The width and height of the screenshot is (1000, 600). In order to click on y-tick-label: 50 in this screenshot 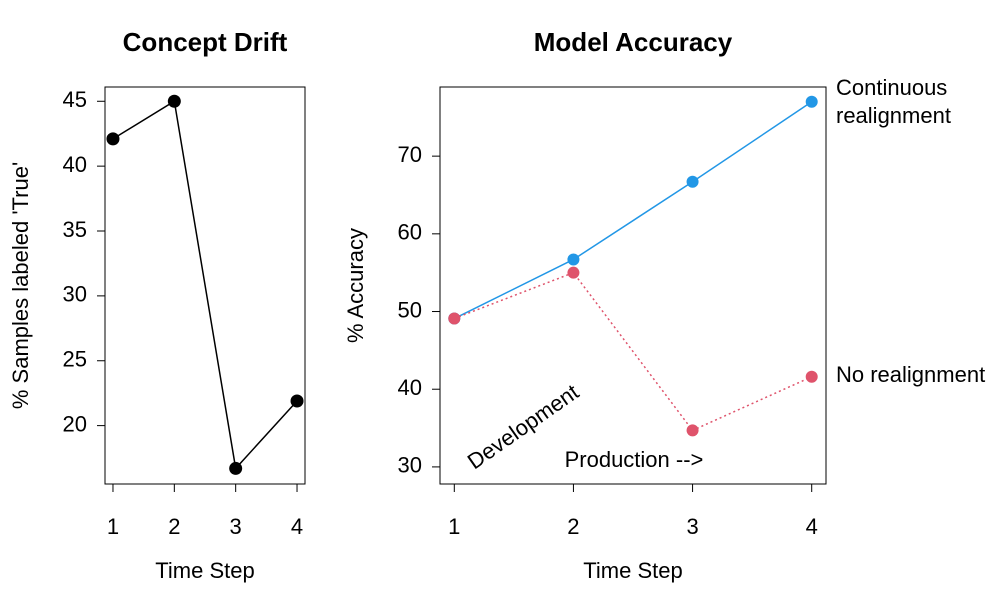, I will do `click(410, 309)`.